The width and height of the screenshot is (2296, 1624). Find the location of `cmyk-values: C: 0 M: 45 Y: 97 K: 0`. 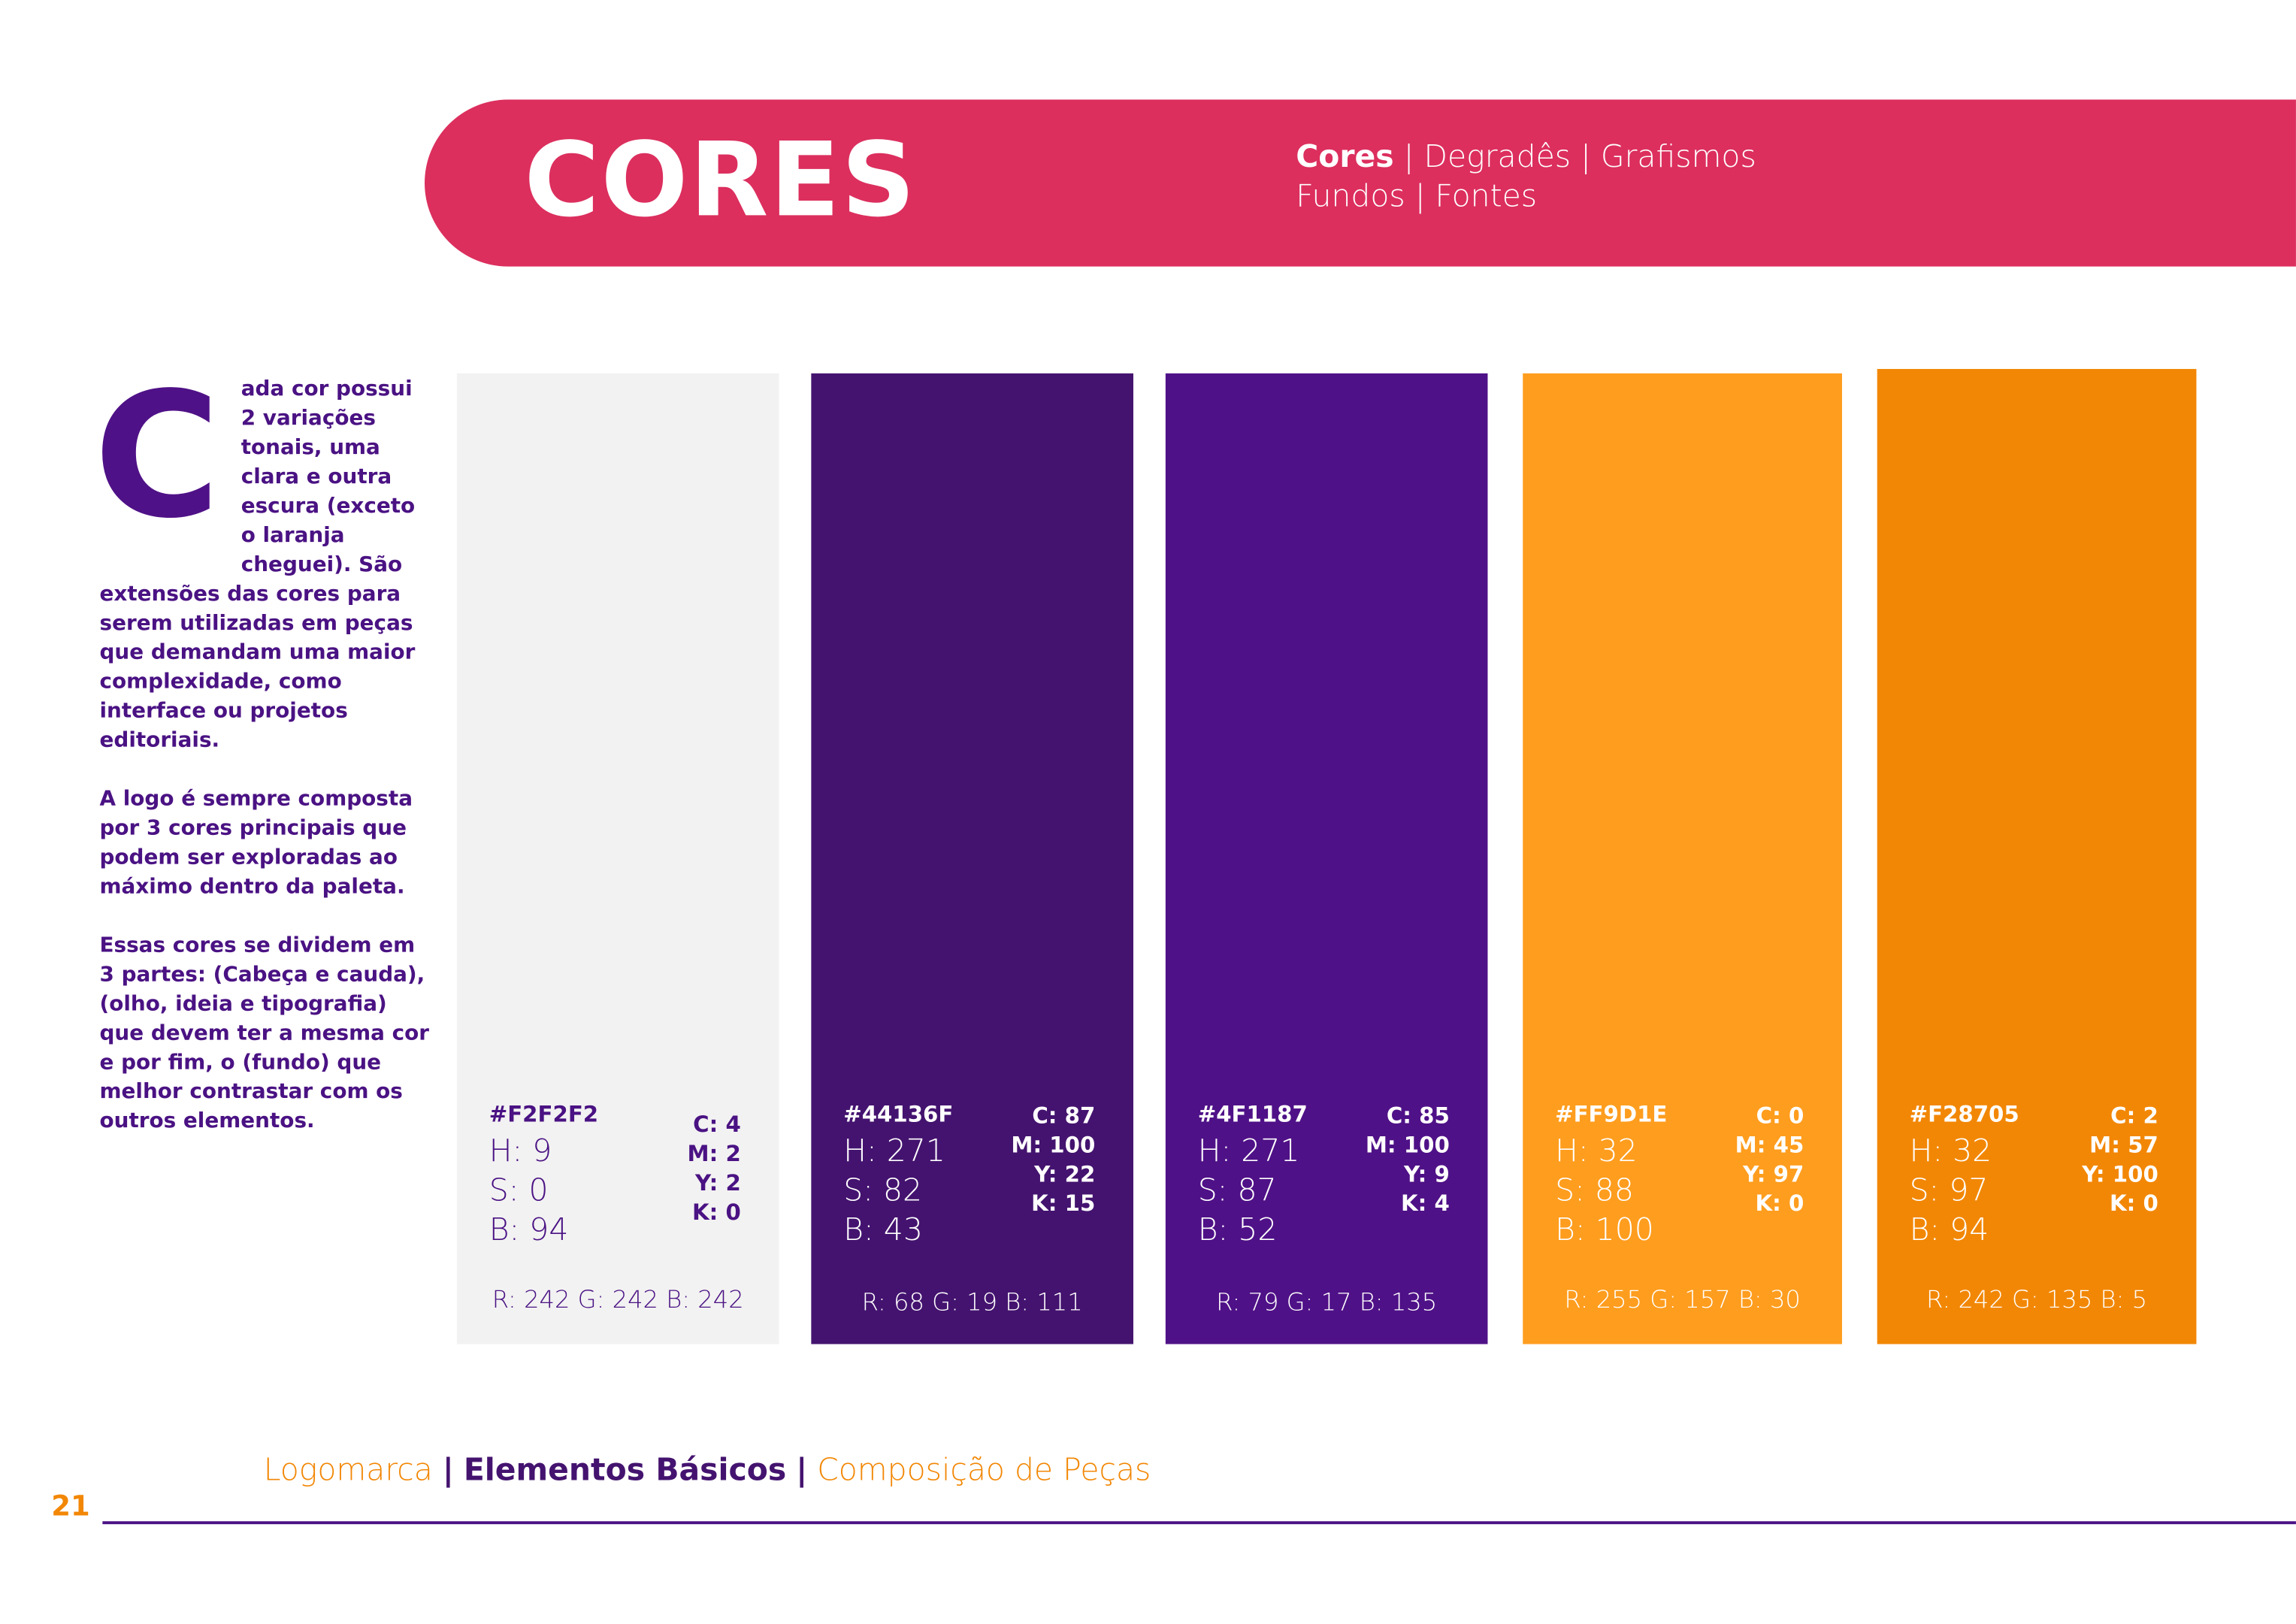

cmyk-values: C: 0 M: 45 Y: 97 K: 0 is located at coordinates (1769, 1159).